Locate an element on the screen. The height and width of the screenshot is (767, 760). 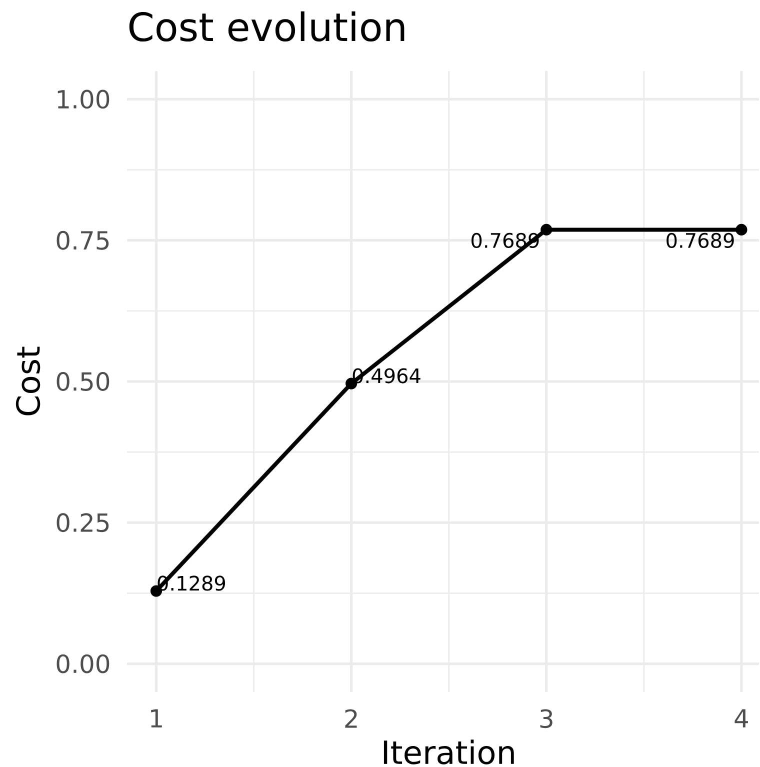
y-tick-label: 0.25 is located at coordinates (82, 522).